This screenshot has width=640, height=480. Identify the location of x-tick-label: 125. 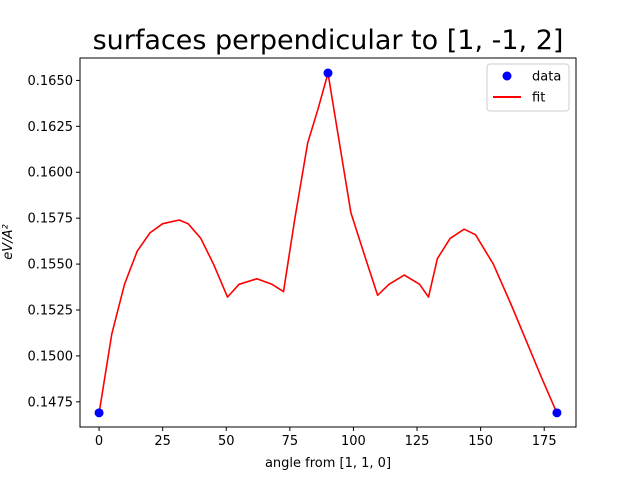
(417, 441).